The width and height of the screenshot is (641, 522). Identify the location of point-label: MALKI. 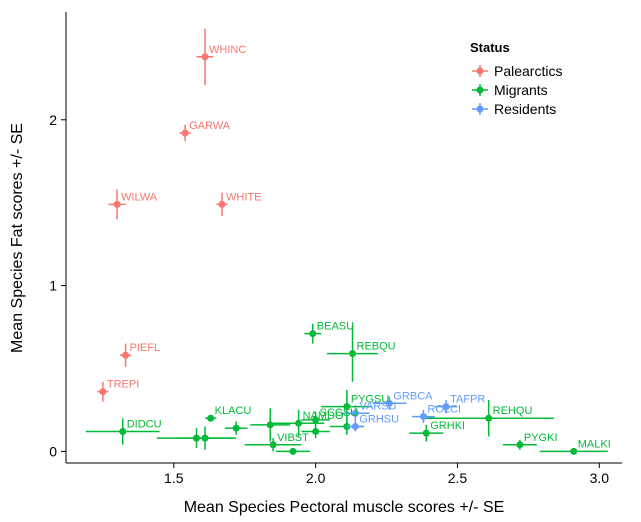
(594, 444).